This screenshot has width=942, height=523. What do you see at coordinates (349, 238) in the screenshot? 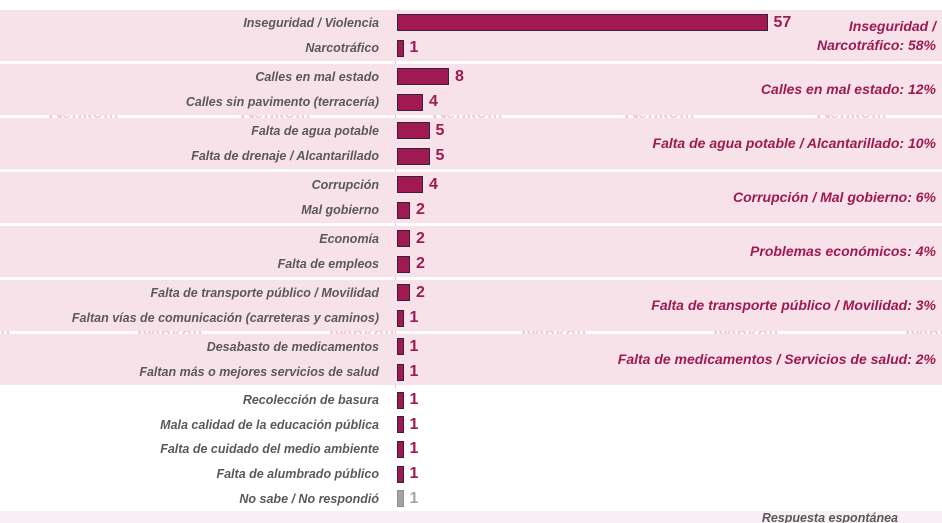
I see `category-label: Economía` at bounding box center [349, 238].